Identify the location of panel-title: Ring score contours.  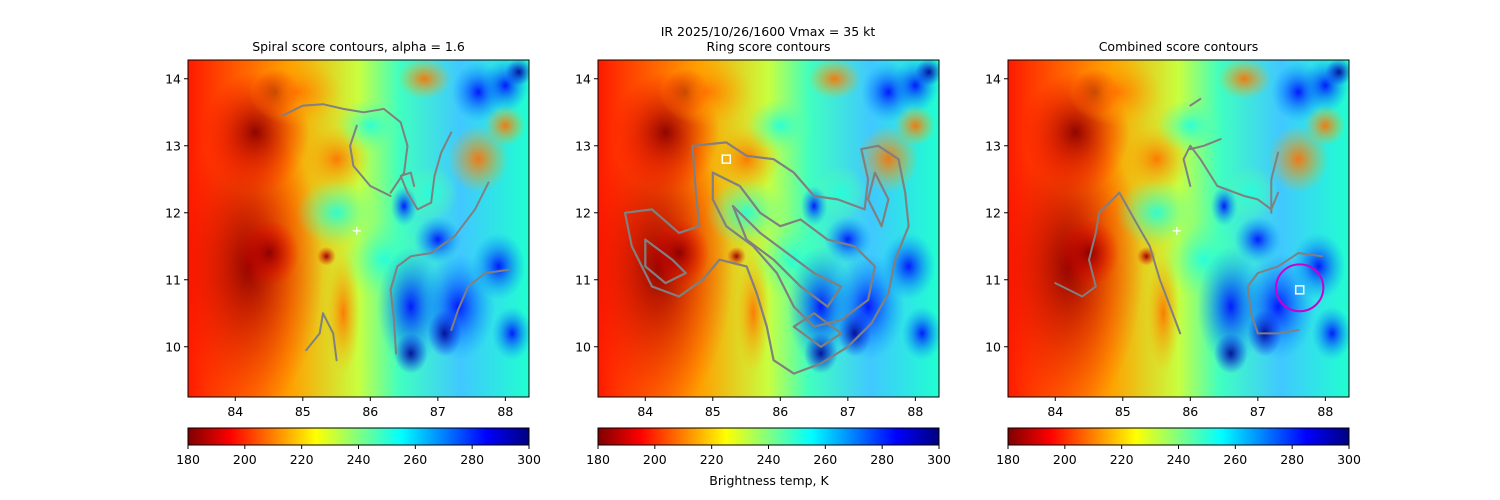
(768, 46).